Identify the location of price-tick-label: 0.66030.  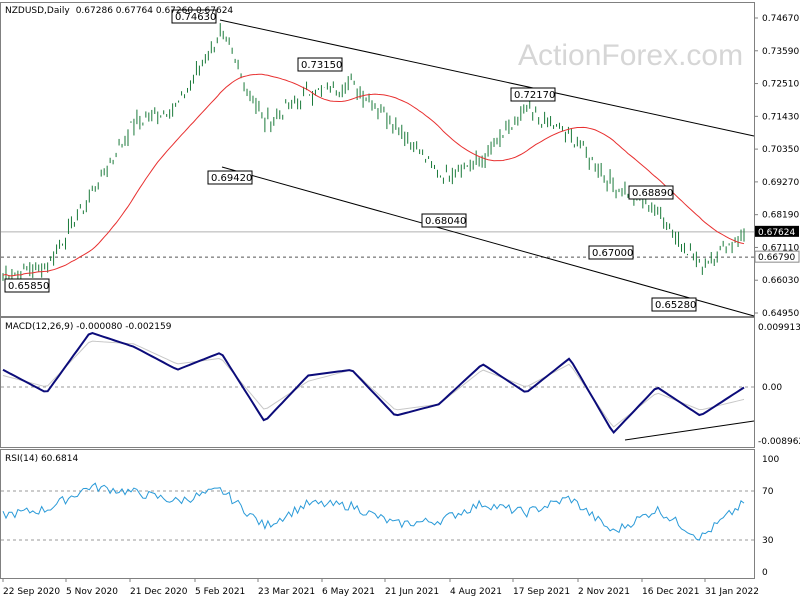
(780, 281).